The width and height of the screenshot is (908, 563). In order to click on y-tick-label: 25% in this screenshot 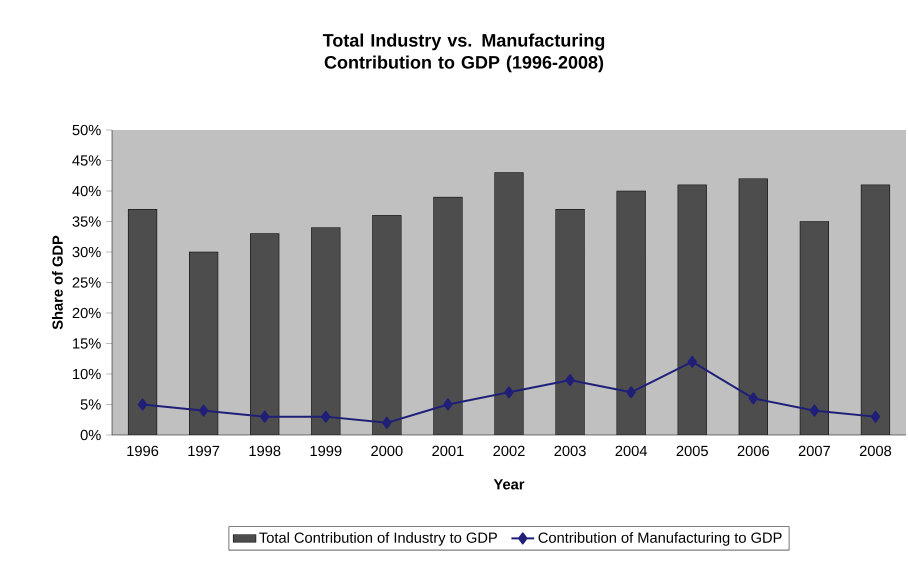, I will do `click(86, 282)`.